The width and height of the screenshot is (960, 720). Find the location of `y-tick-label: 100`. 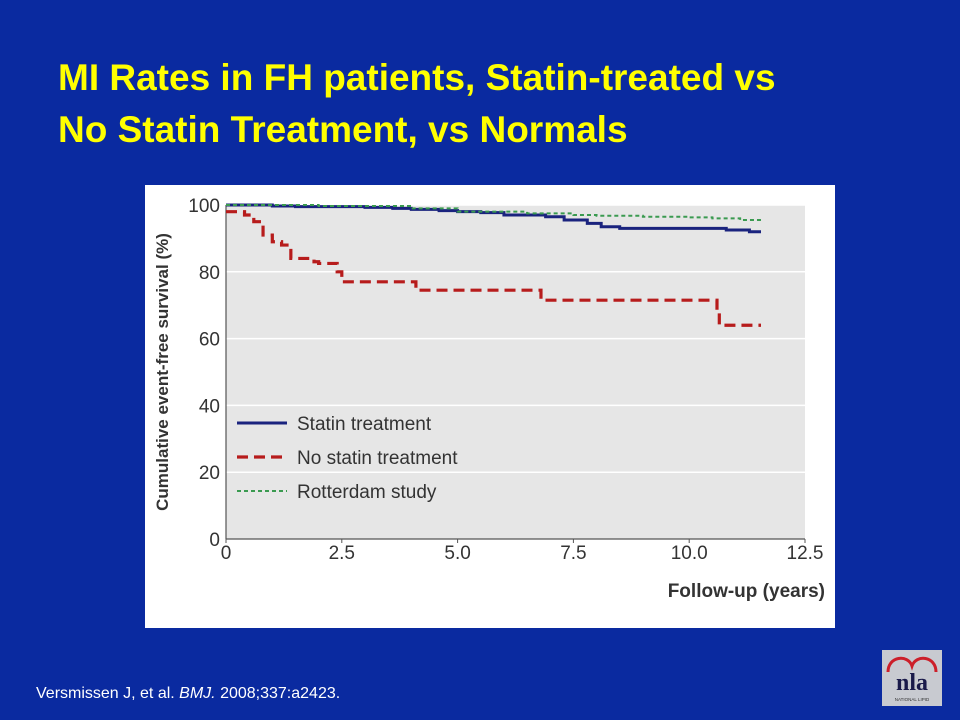

y-tick-label: 100 is located at coordinates (204, 206).